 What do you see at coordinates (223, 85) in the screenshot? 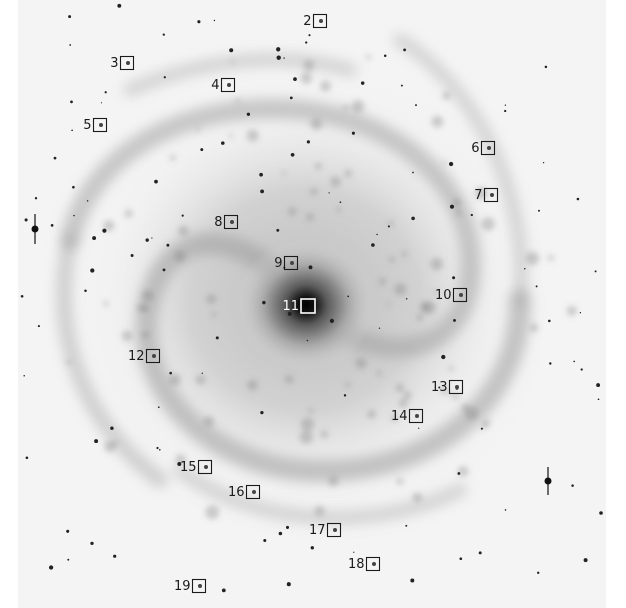
I see `region-marker-4: 4` at bounding box center [223, 85].